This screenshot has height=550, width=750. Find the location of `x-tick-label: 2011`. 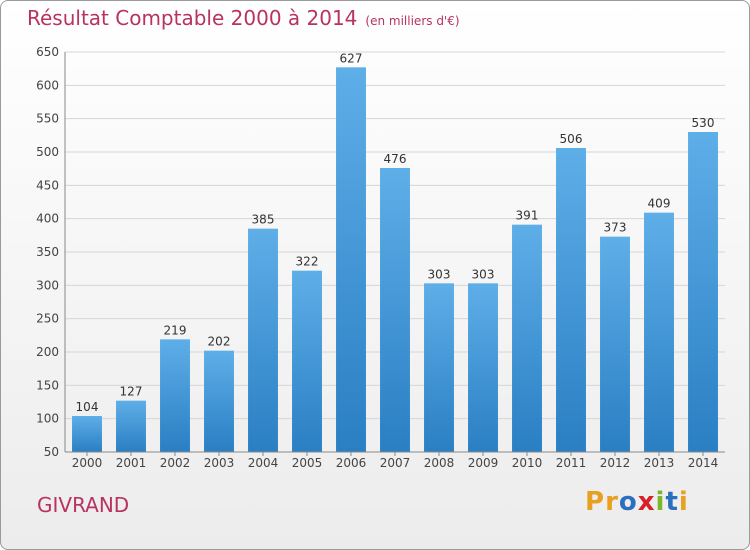

x-tick-label: 2011 is located at coordinates (571, 463).